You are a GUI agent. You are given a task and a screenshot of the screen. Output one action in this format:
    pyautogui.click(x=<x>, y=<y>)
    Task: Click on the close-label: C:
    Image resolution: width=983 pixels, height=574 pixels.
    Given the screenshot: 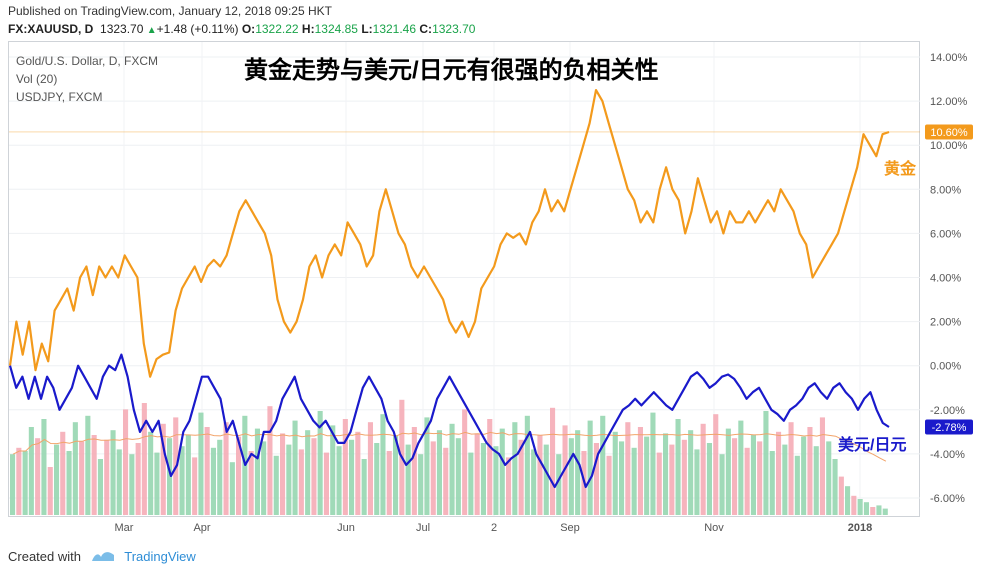 What is the action you would take?
    pyautogui.click(x=426, y=29)
    